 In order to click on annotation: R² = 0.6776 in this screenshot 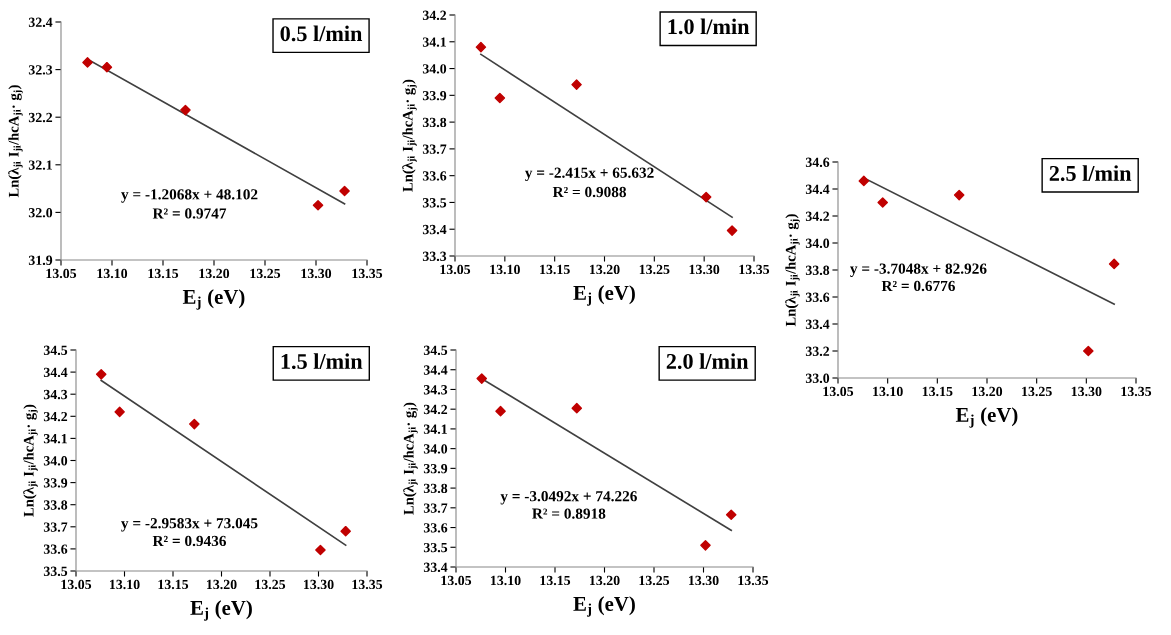, I will do `click(918, 286)`.